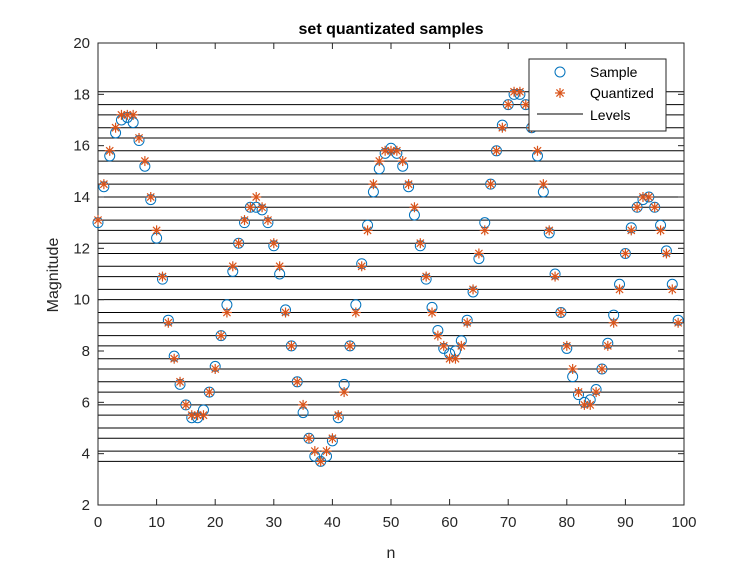 This screenshot has width=756, height=567. What do you see at coordinates (391, 522) in the screenshot?
I see `x-tick-label: 50` at bounding box center [391, 522].